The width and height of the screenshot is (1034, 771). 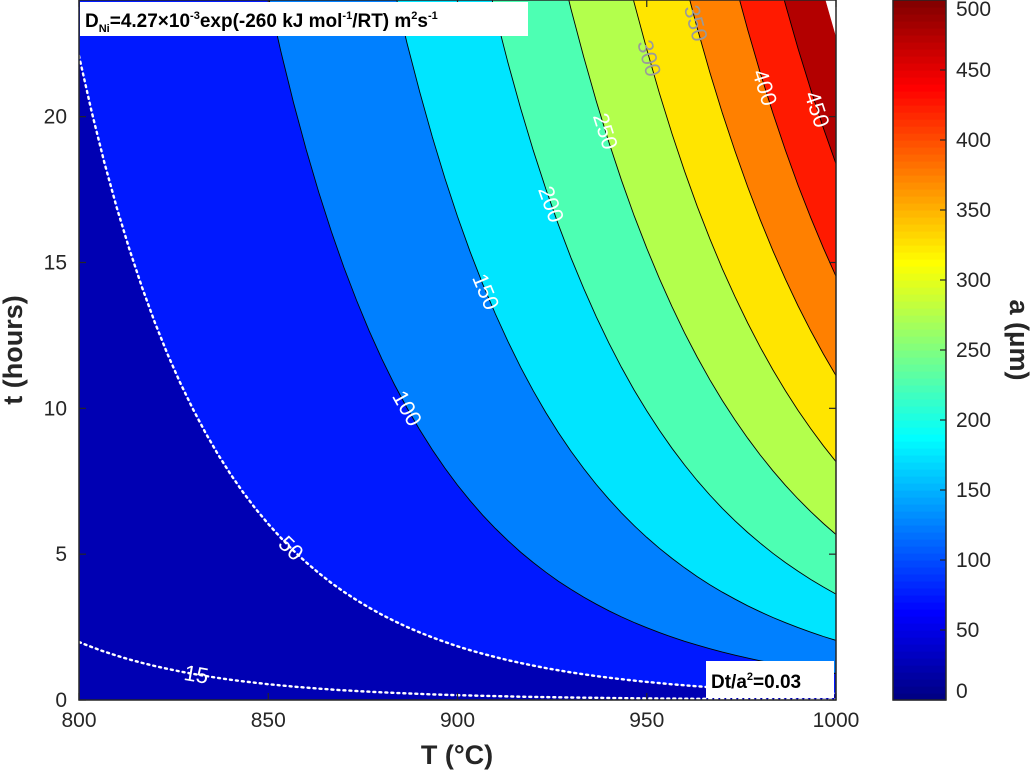 What do you see at coordinates (973, 10) in the screenshot?
I see `colorbar-tick-label: 500` at bounding box center [973, 10].